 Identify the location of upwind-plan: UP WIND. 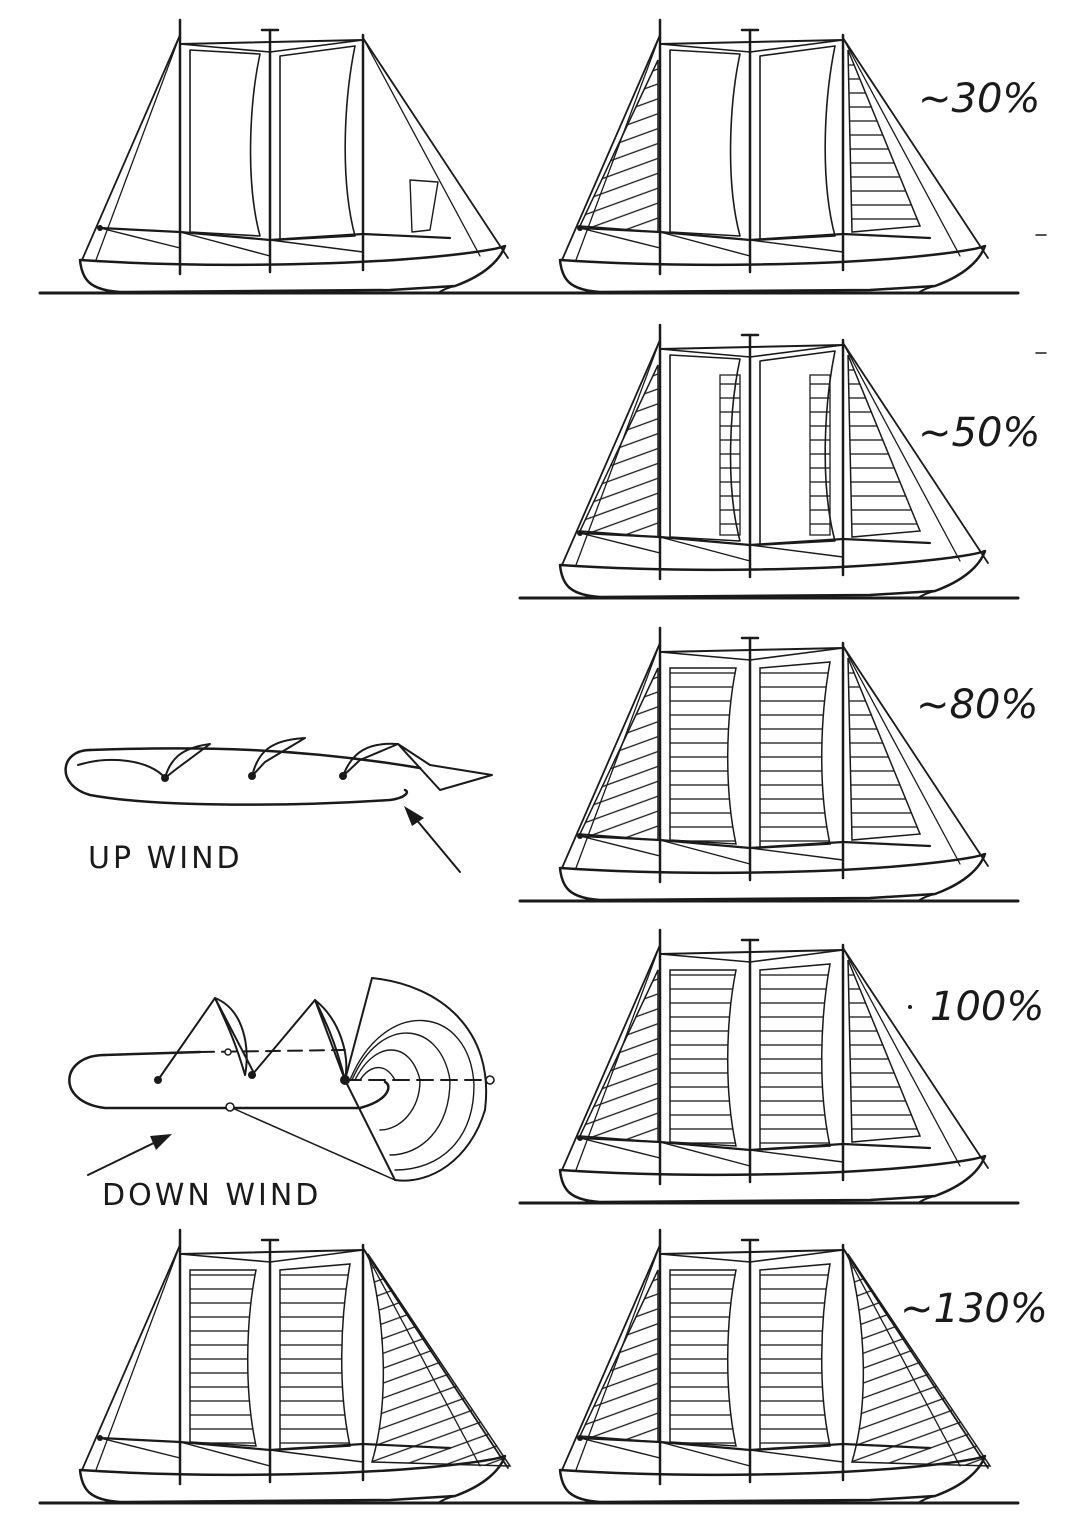
(278, 806).